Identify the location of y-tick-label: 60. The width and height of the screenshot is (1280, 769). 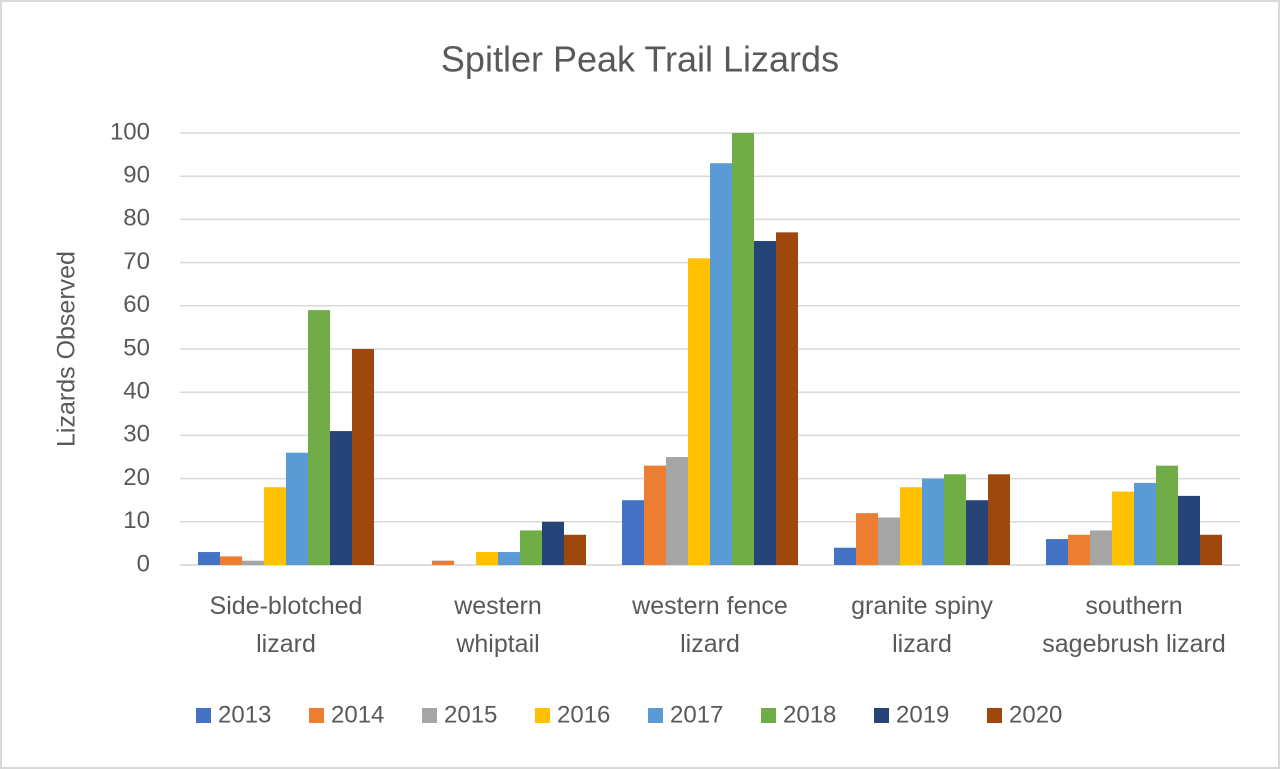
(136, 304).